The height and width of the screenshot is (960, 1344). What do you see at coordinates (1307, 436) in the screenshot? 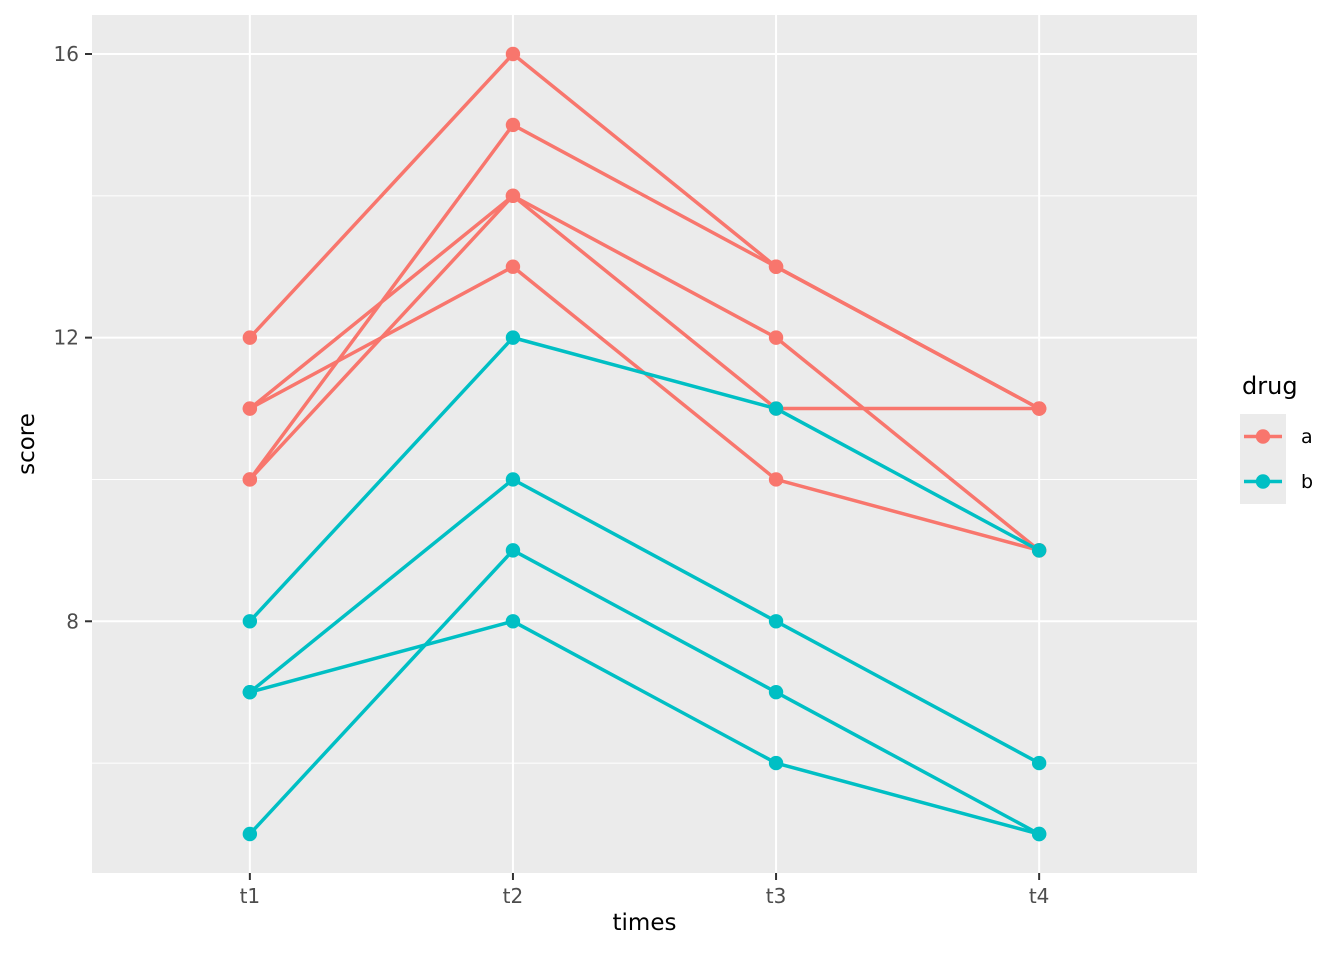
I see `legend-entry-label: a` at bounding box center [1307, 436].